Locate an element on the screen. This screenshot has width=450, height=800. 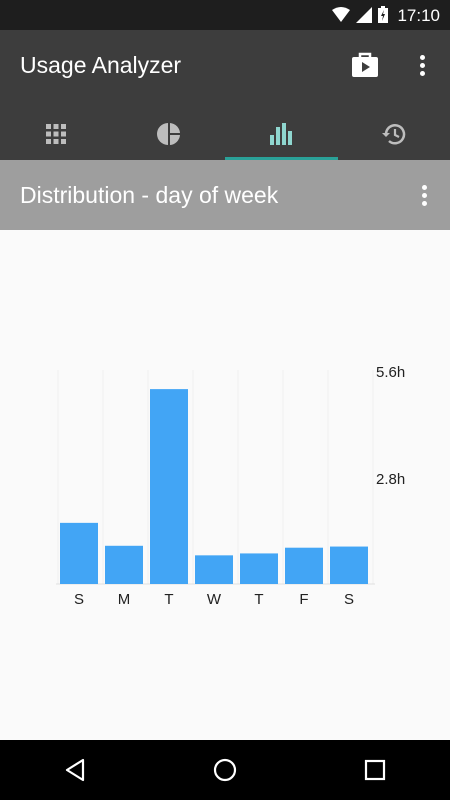
tab-pie-chart is located at coordinates (169, 134).